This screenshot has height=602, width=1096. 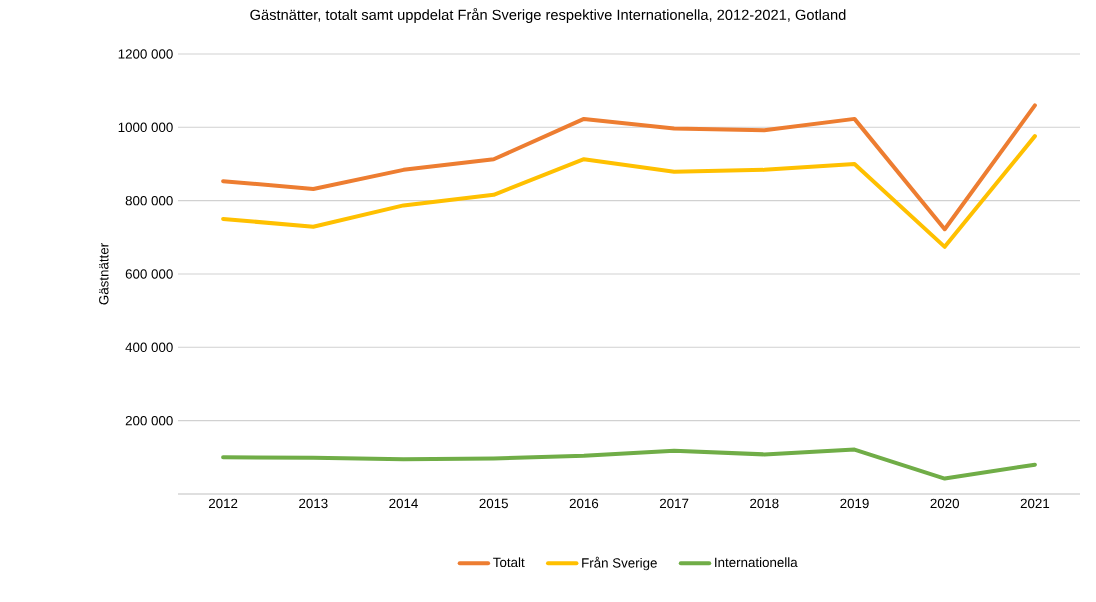 I want to click on legend-label: Från Sverige, so click(x=619, y=563).